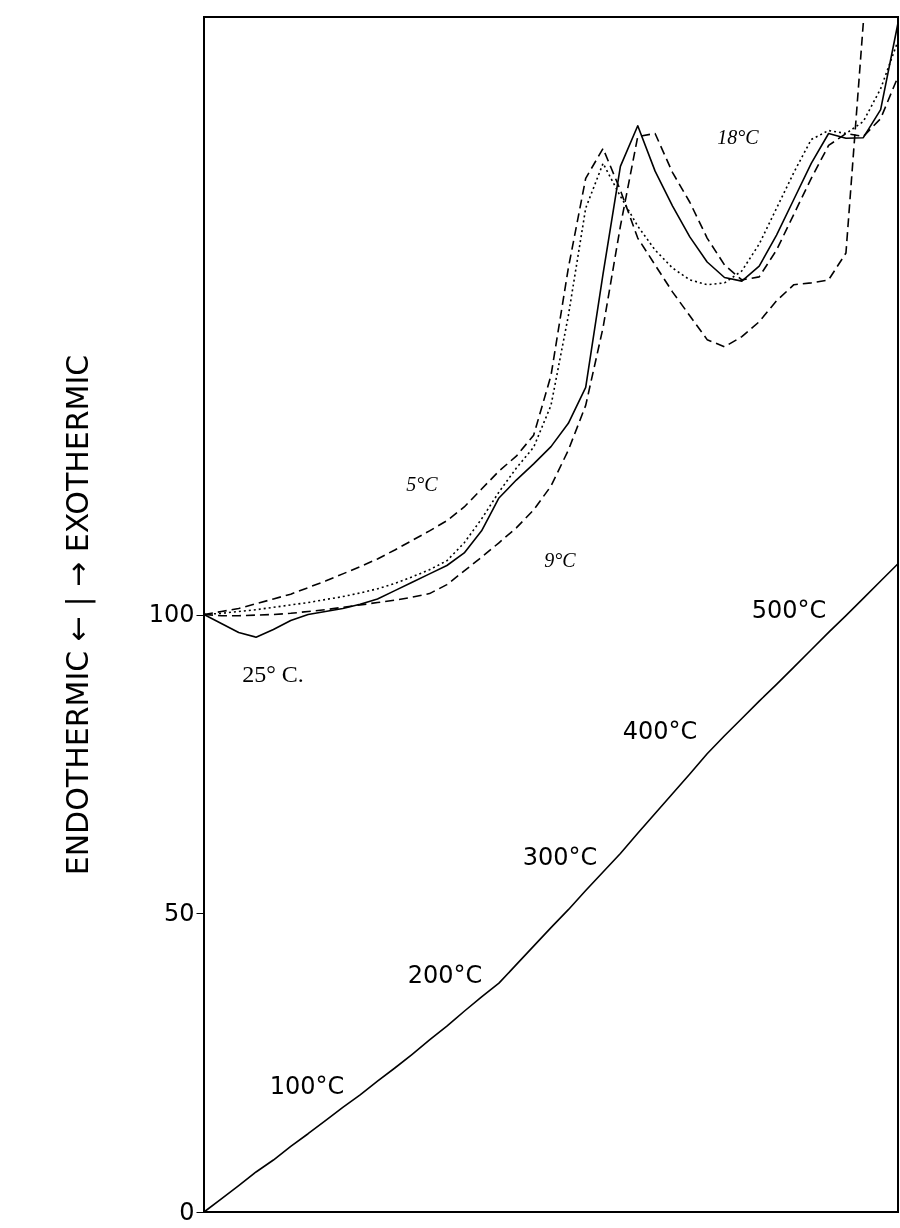 The image size is (900, 1228). What do you see at coordinates (789, 610) in the screenshot?
I see `annotation: 500°C` at bounding box center [789, 610].